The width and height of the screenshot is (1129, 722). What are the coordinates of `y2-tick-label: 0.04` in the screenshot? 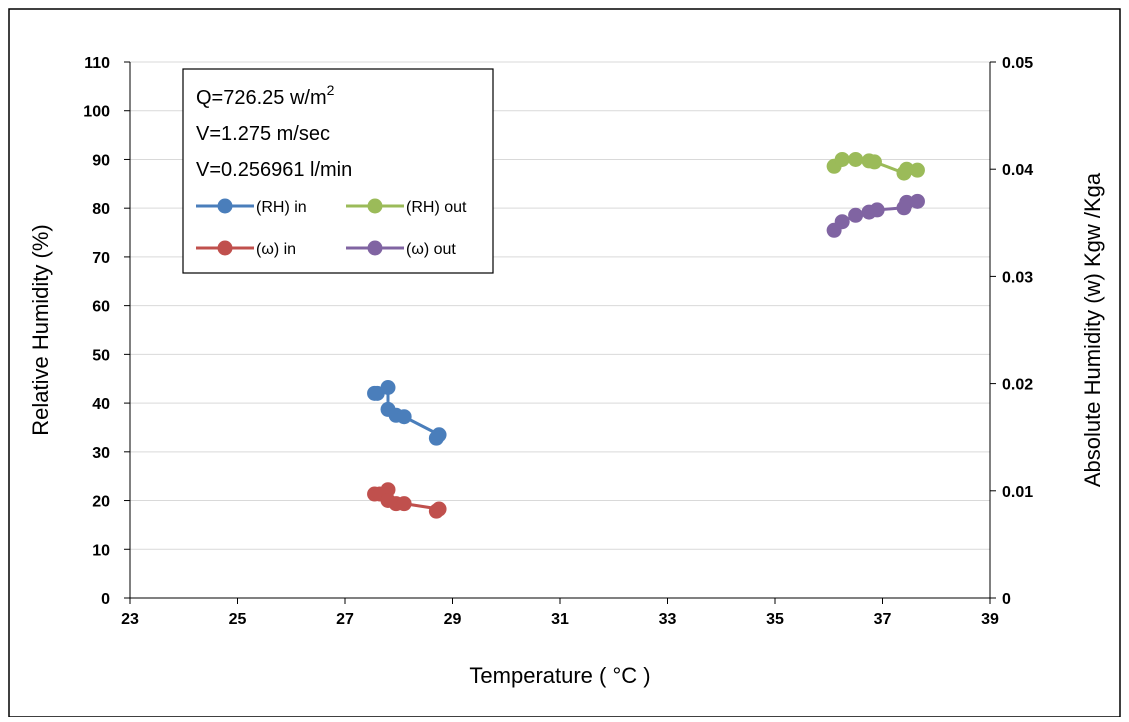 It's located at (1017, 170).